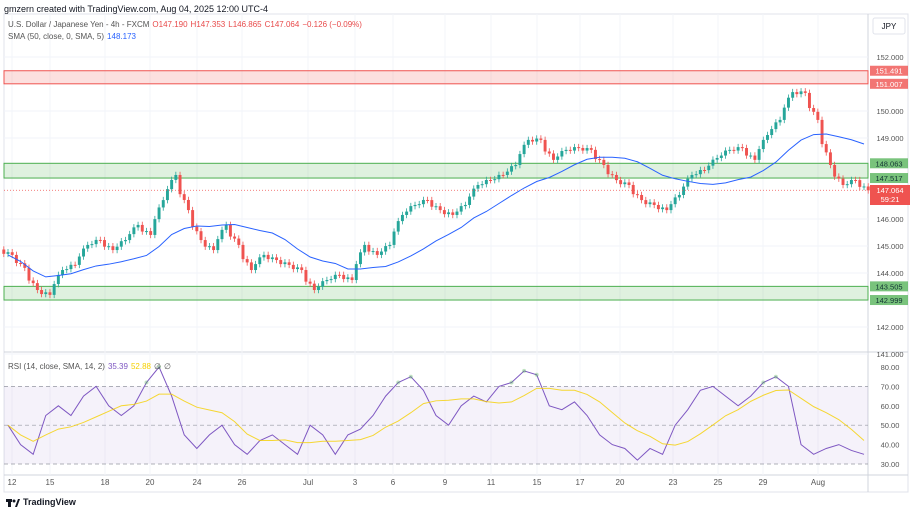 Image resolution: width=912 pixels, height=513 pixels. I want to click on sma-value: 148.173, so click(121, 36).